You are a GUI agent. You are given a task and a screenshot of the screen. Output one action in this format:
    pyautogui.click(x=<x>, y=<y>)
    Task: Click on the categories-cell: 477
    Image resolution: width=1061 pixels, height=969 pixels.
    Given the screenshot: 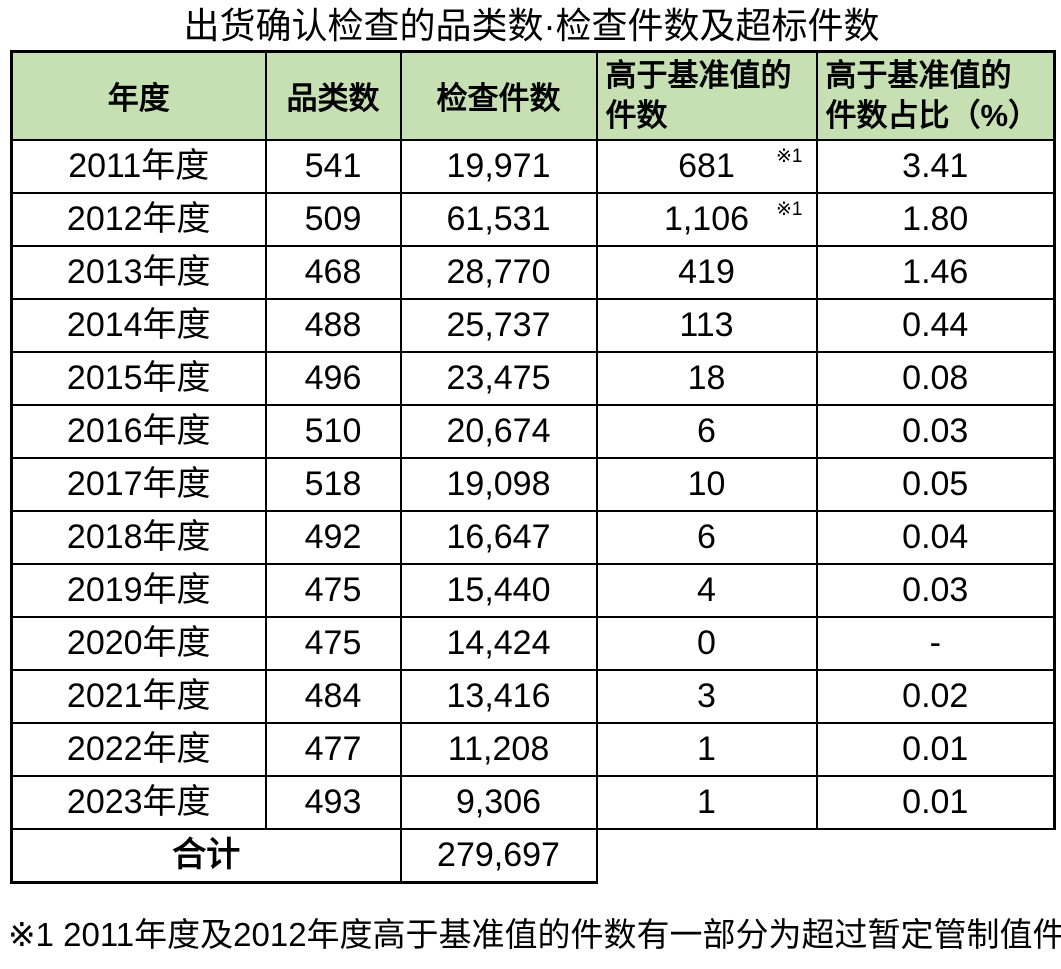 What is the action you would take?
    pyautogui.click(x=333, y=749)
    